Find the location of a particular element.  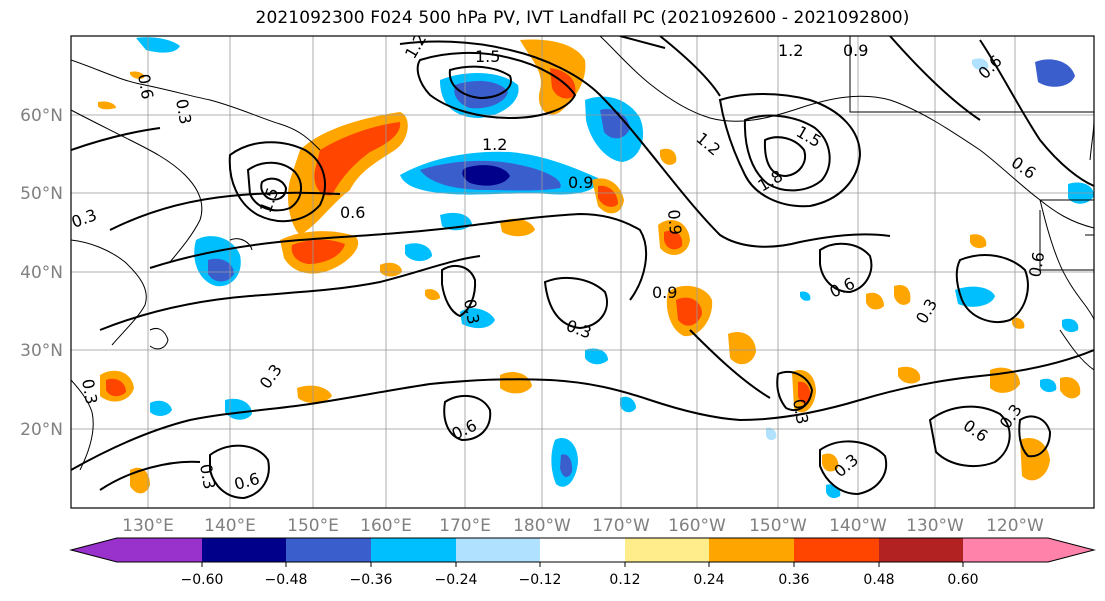

colorbar-tick-label: −0.48 is located at coordinates (286, 580).